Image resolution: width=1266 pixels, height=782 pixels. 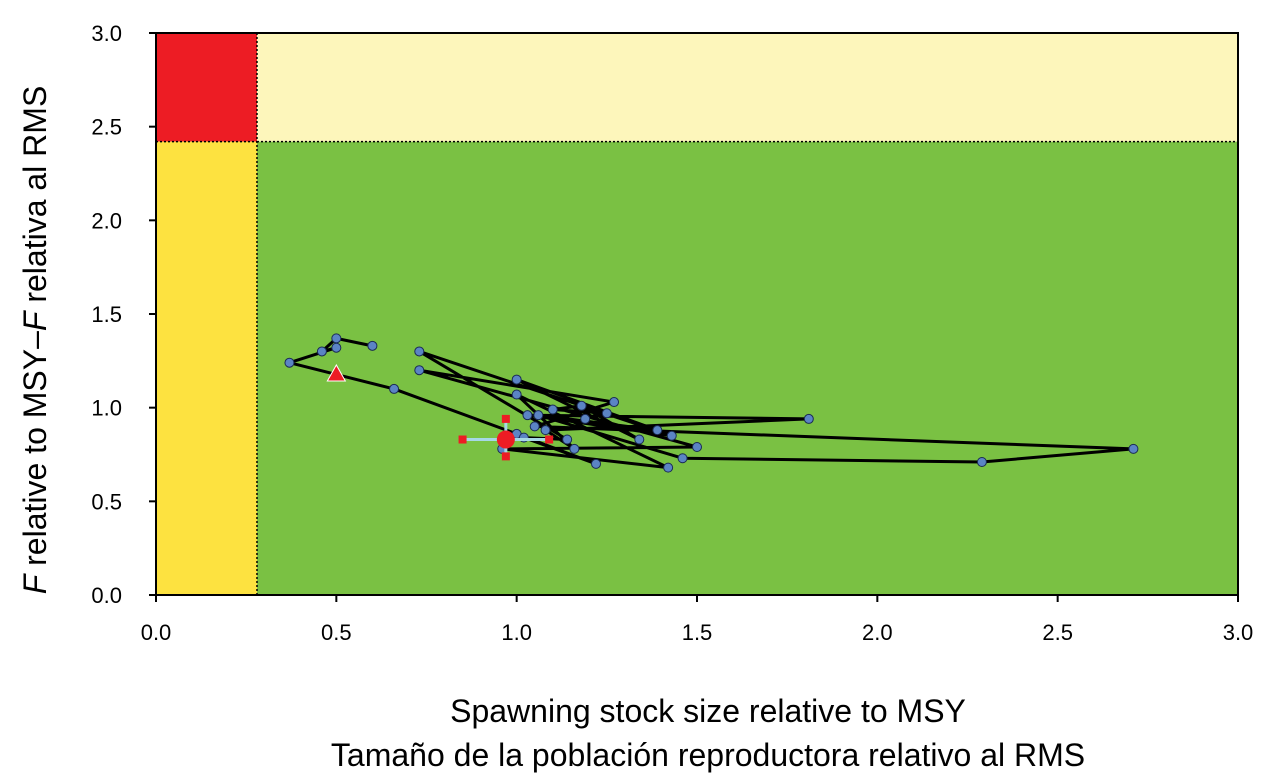 I want to click on x-tick-label: 2.5, so click(x=1057, y=632).